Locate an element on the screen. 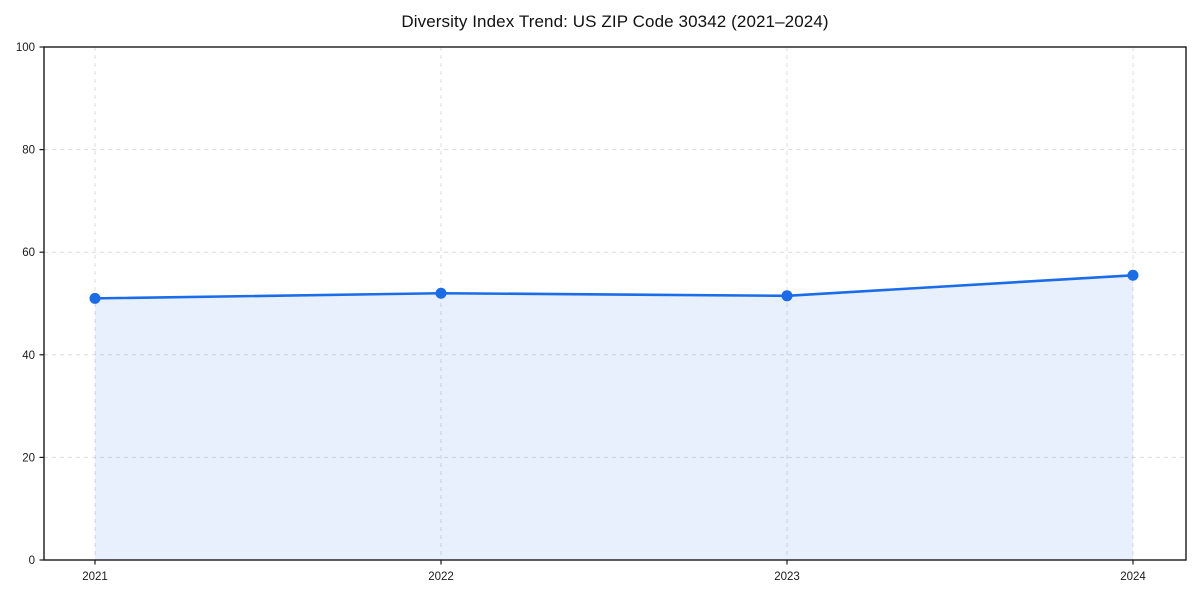 The image size is (1200, 600). trend-line is located at coordinates (614, 286).